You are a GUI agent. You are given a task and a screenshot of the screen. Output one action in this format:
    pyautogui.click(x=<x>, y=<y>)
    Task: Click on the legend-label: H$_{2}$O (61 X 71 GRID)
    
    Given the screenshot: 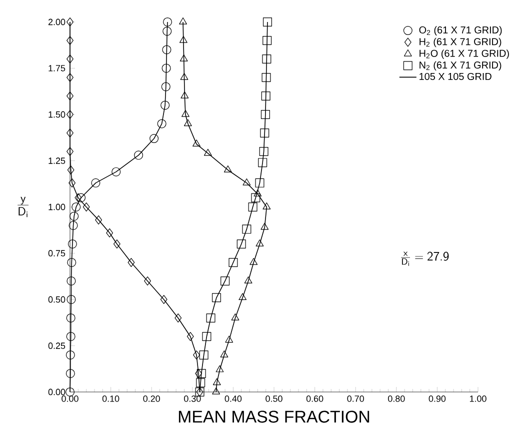 What is the action you would take?
    pyautogui.click(x=464, y=54)
    